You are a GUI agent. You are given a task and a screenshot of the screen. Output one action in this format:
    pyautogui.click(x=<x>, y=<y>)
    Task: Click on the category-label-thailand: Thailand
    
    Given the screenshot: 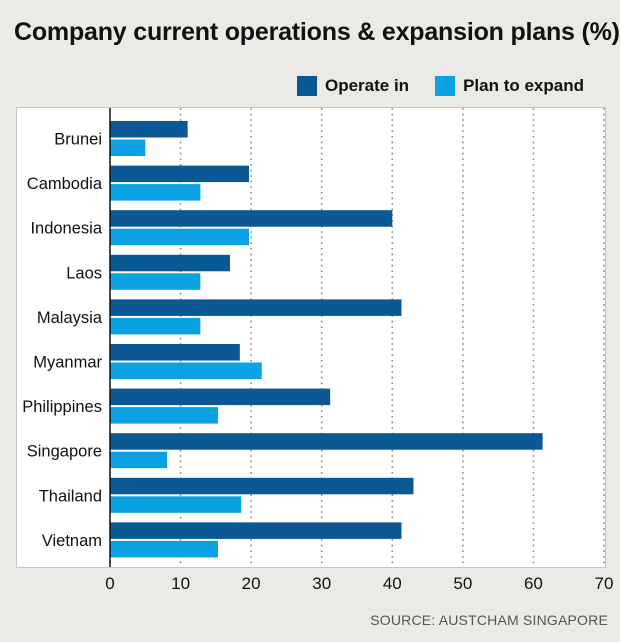 What is the action you would take?
    pyautogui.click(x=70, y=496)
    